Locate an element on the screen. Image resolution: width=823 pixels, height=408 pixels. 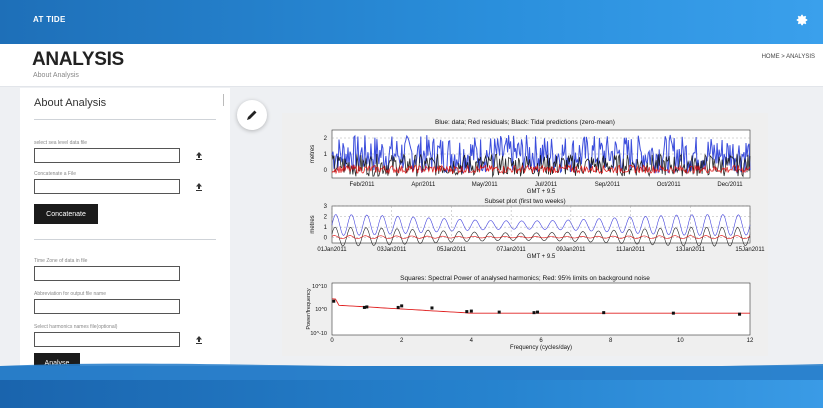
page-header: ANALYSIS About Analysis HOME > ANALYSIS is located at coordinates (411, 65).